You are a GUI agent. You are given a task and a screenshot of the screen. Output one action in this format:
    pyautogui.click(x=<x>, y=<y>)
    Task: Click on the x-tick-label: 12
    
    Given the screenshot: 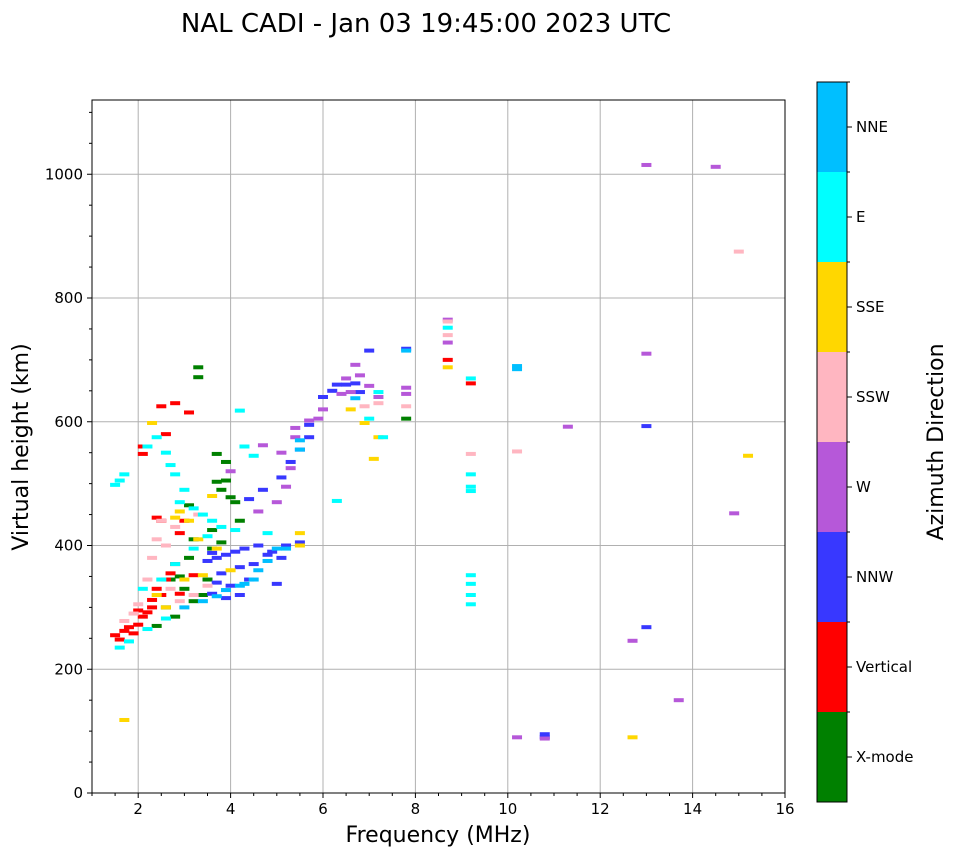 What is the action you would take?
    pyautogui.click(x=600, y=809)
    